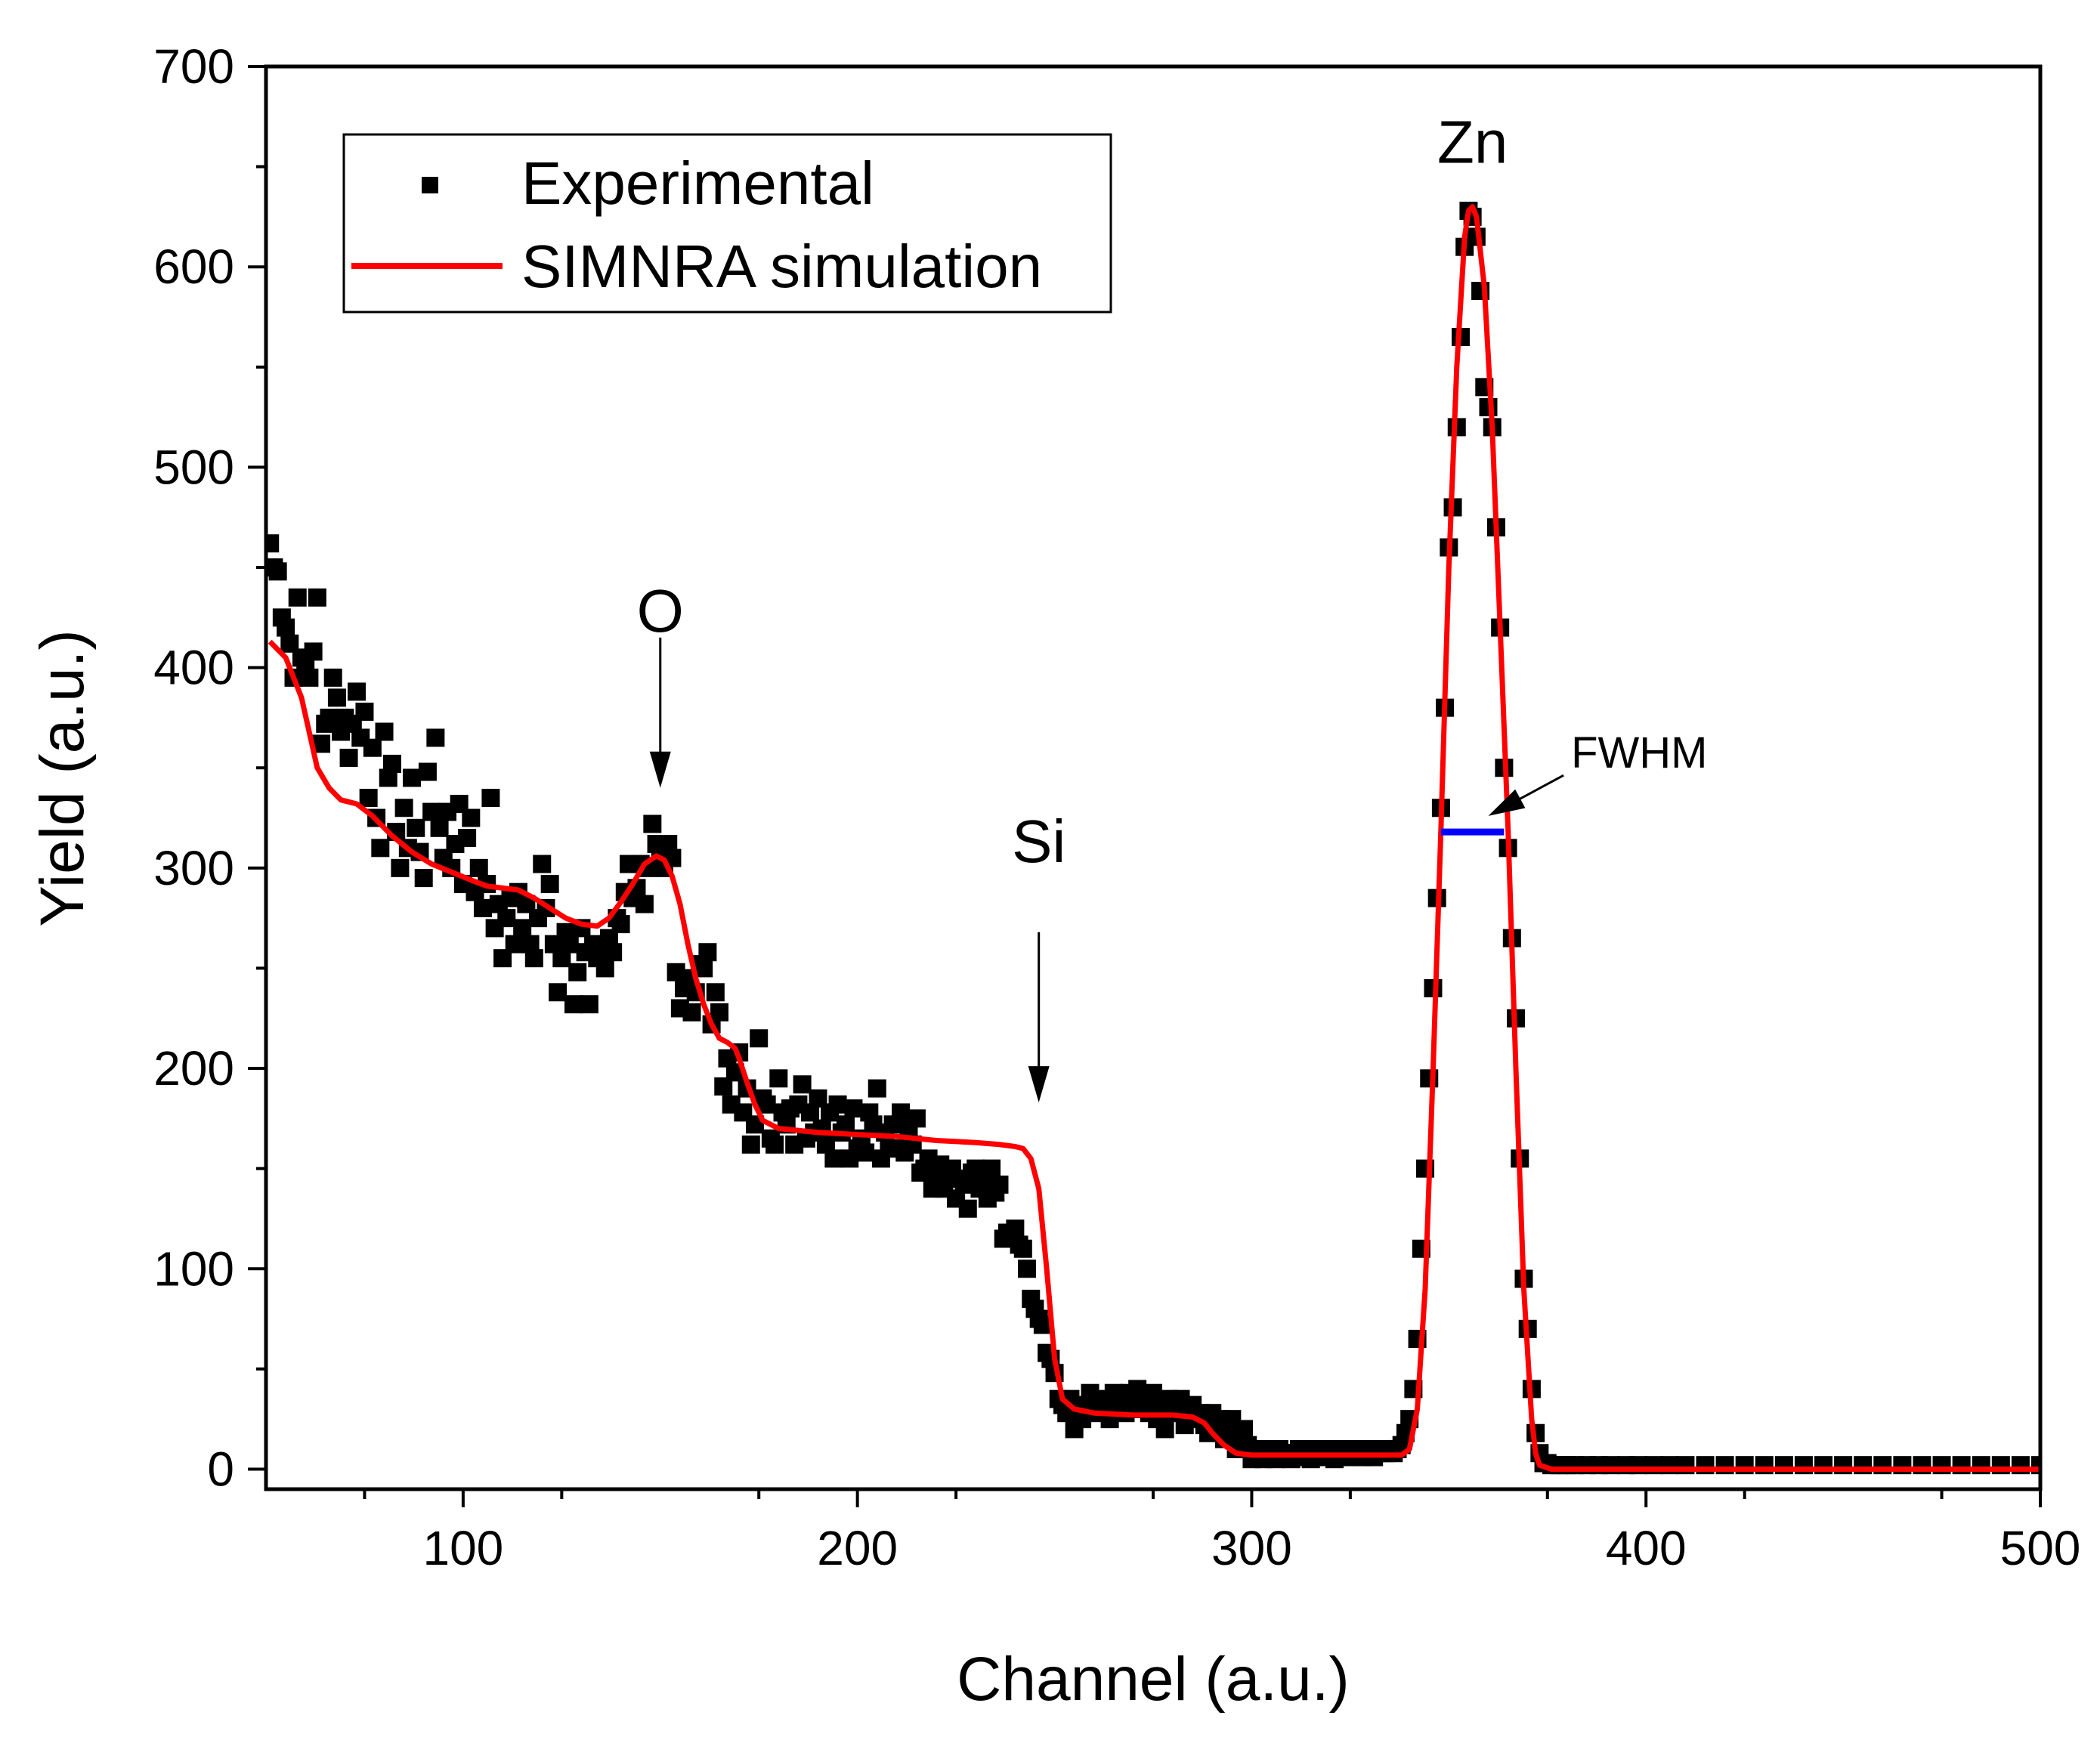 This screenshot has width=2100, height=1737. What do you see at coordinates (1539, 788) in the screenshot?
I see `annotation-fwhm-arrow-line` at bounding box center [1539, 788].